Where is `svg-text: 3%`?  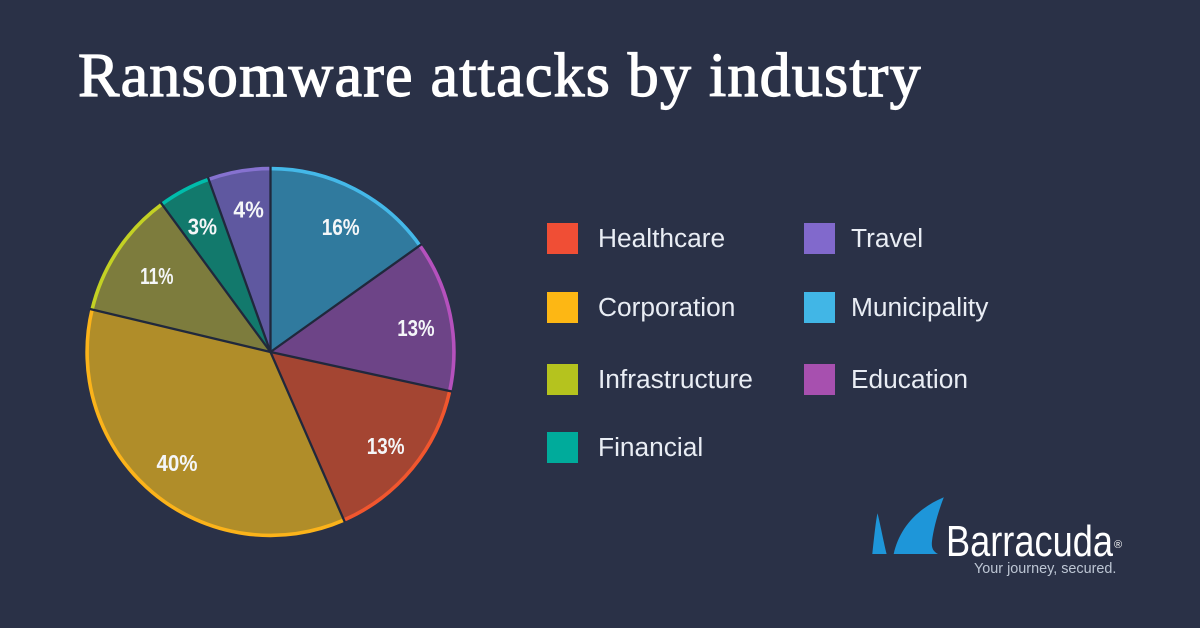
svg-text: 3% is located at coordinates (202, 226).